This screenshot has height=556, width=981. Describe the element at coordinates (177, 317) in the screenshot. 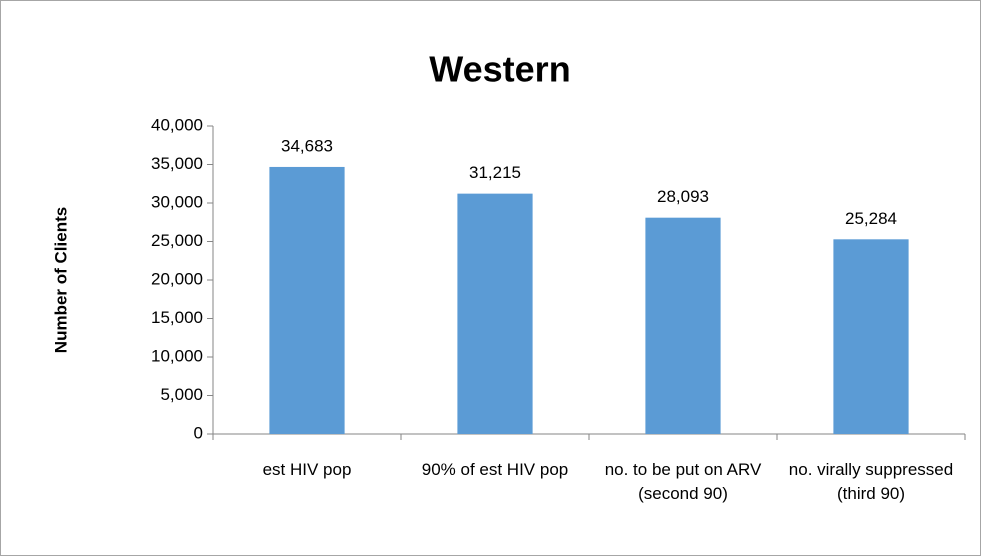

I see `y-tick-label: 15,000` at that location.